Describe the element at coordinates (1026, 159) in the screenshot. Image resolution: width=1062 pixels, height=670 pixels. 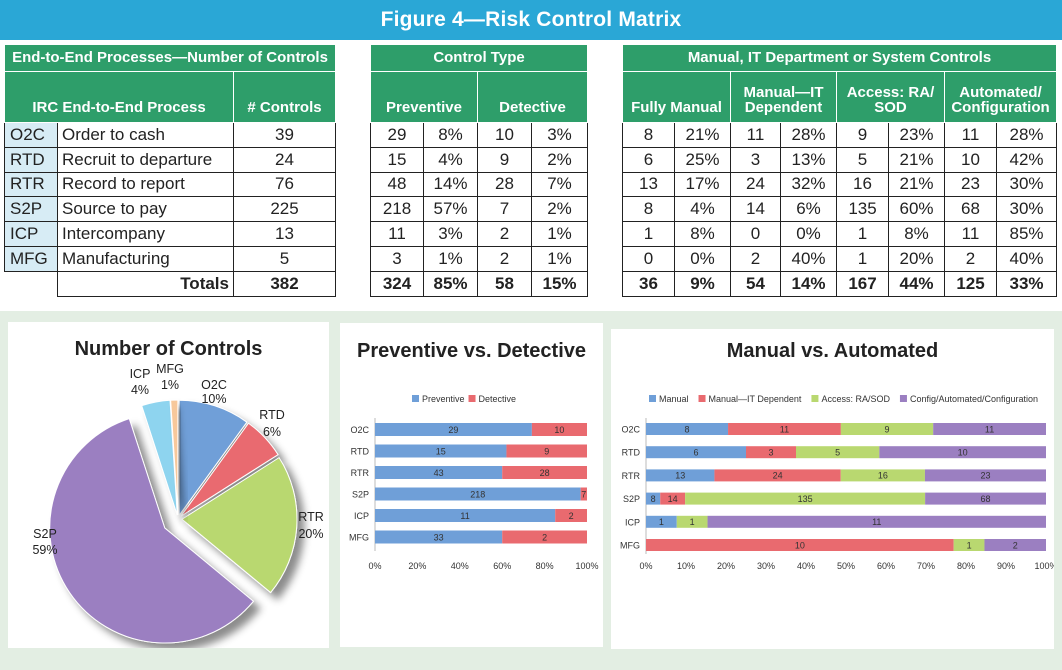
I see `manual-it-cell: 42%` at that location.